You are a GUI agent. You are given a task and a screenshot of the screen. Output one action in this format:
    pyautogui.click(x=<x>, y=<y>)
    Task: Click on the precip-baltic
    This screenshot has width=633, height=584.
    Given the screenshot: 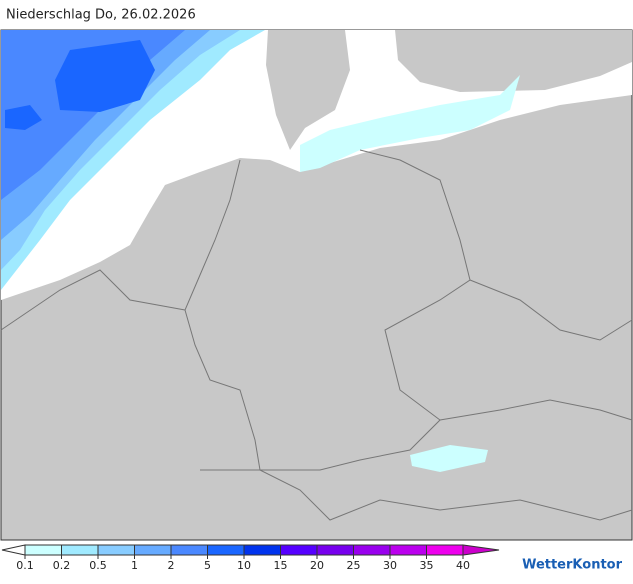 What is the action you would take?
    pyautogui.click(x=410, y=123)
    